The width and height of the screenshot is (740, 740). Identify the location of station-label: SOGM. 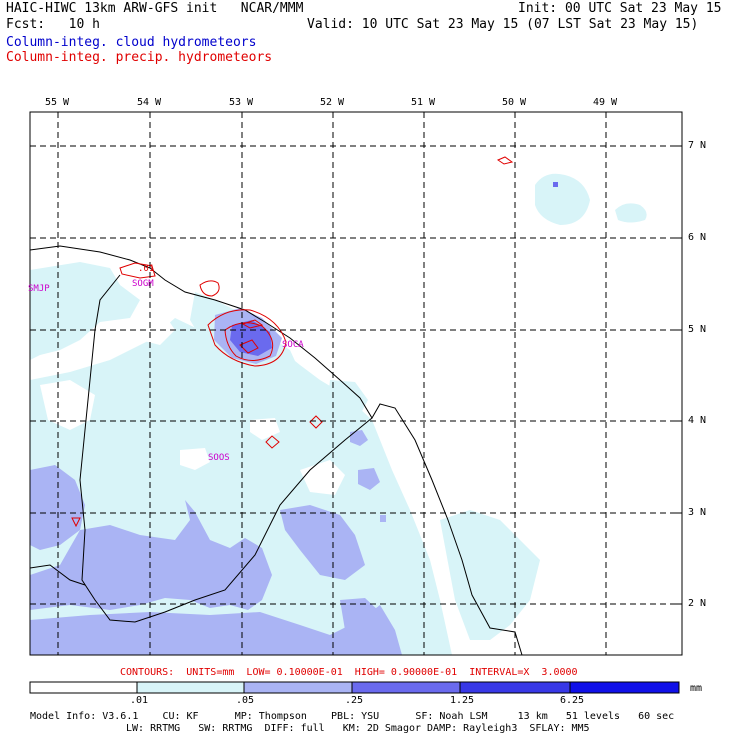
(143, 284).